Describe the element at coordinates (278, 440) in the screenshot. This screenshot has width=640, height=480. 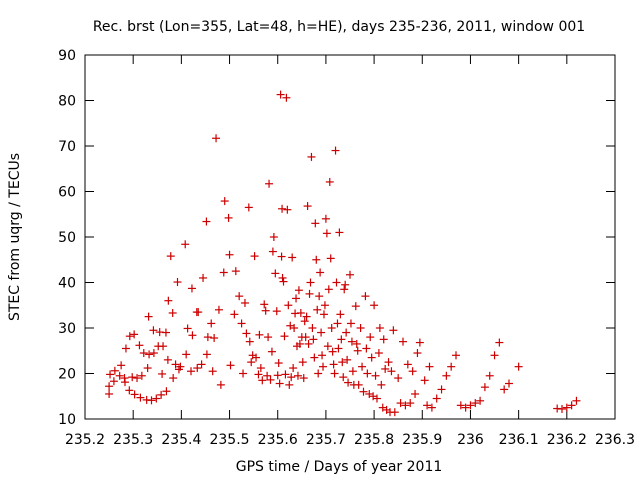
I see `x-tick-label: 235.6` at that location.